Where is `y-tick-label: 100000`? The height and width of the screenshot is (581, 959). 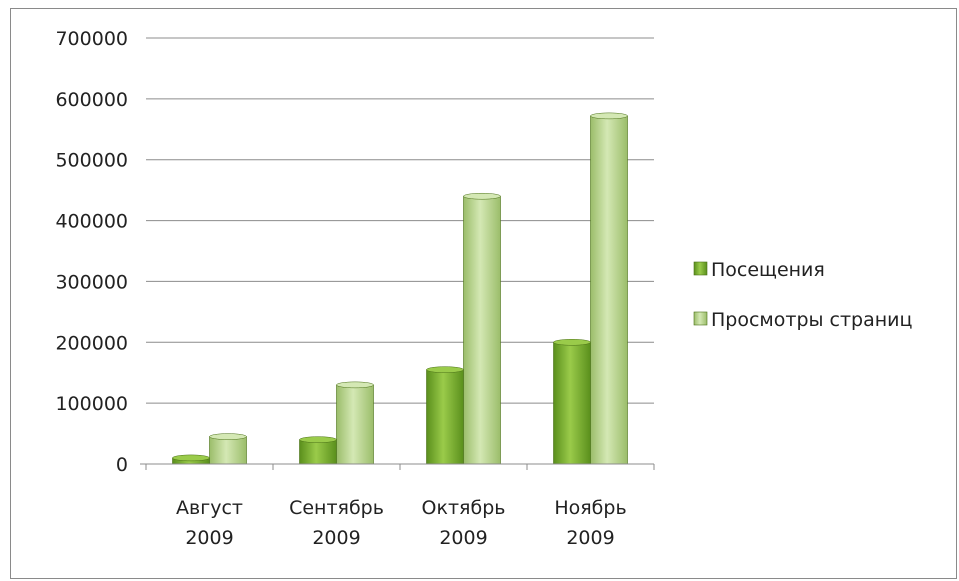
y-tick-label: 100000 is located at coordinates (91, 404).